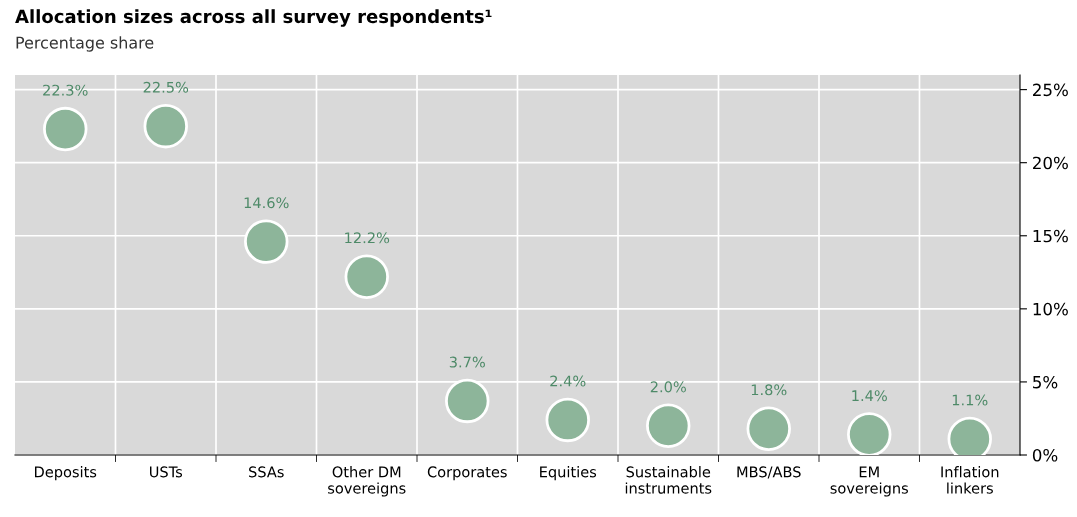  I want to click on text: 22.5%, so click(166, 87).